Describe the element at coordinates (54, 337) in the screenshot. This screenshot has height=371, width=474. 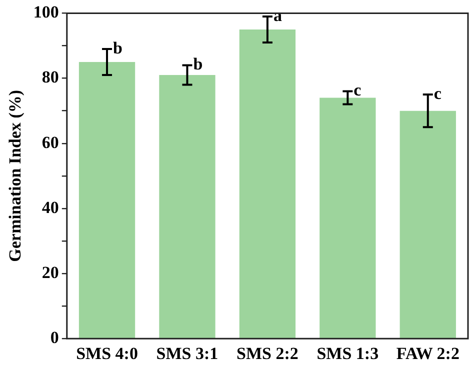
I see `y-tick-label: 0` at that location.